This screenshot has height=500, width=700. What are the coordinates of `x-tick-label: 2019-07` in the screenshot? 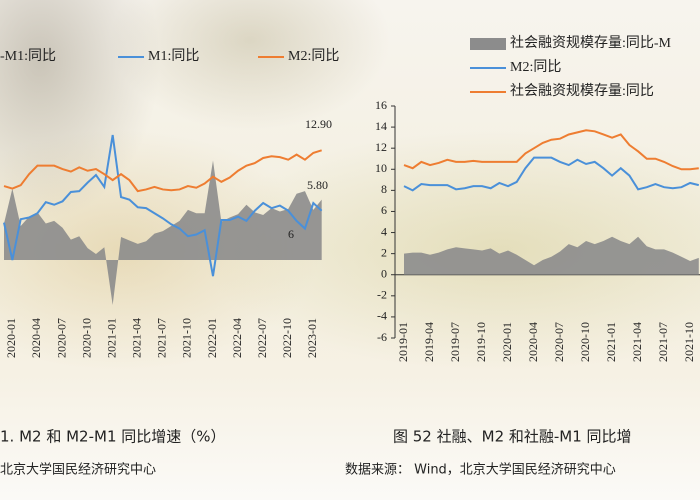 It's located at (455, 342).